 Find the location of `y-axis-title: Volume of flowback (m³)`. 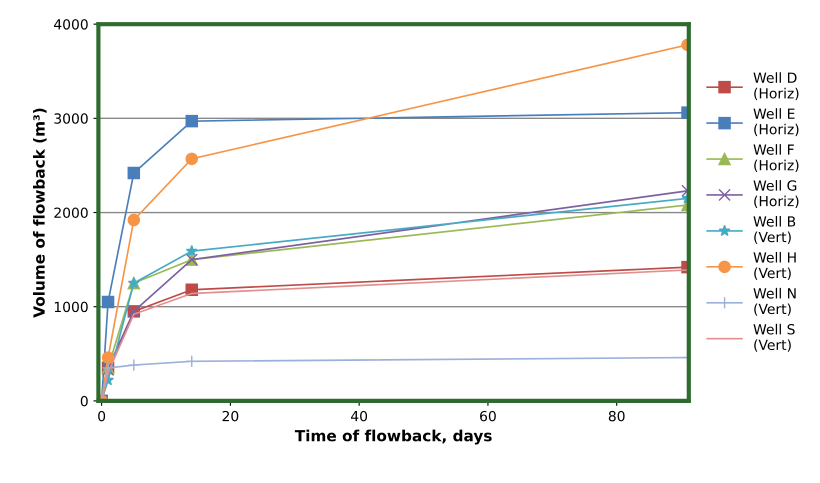

y-axis-title: Volume of flowback (m³) is located at coordinates (39, 213).